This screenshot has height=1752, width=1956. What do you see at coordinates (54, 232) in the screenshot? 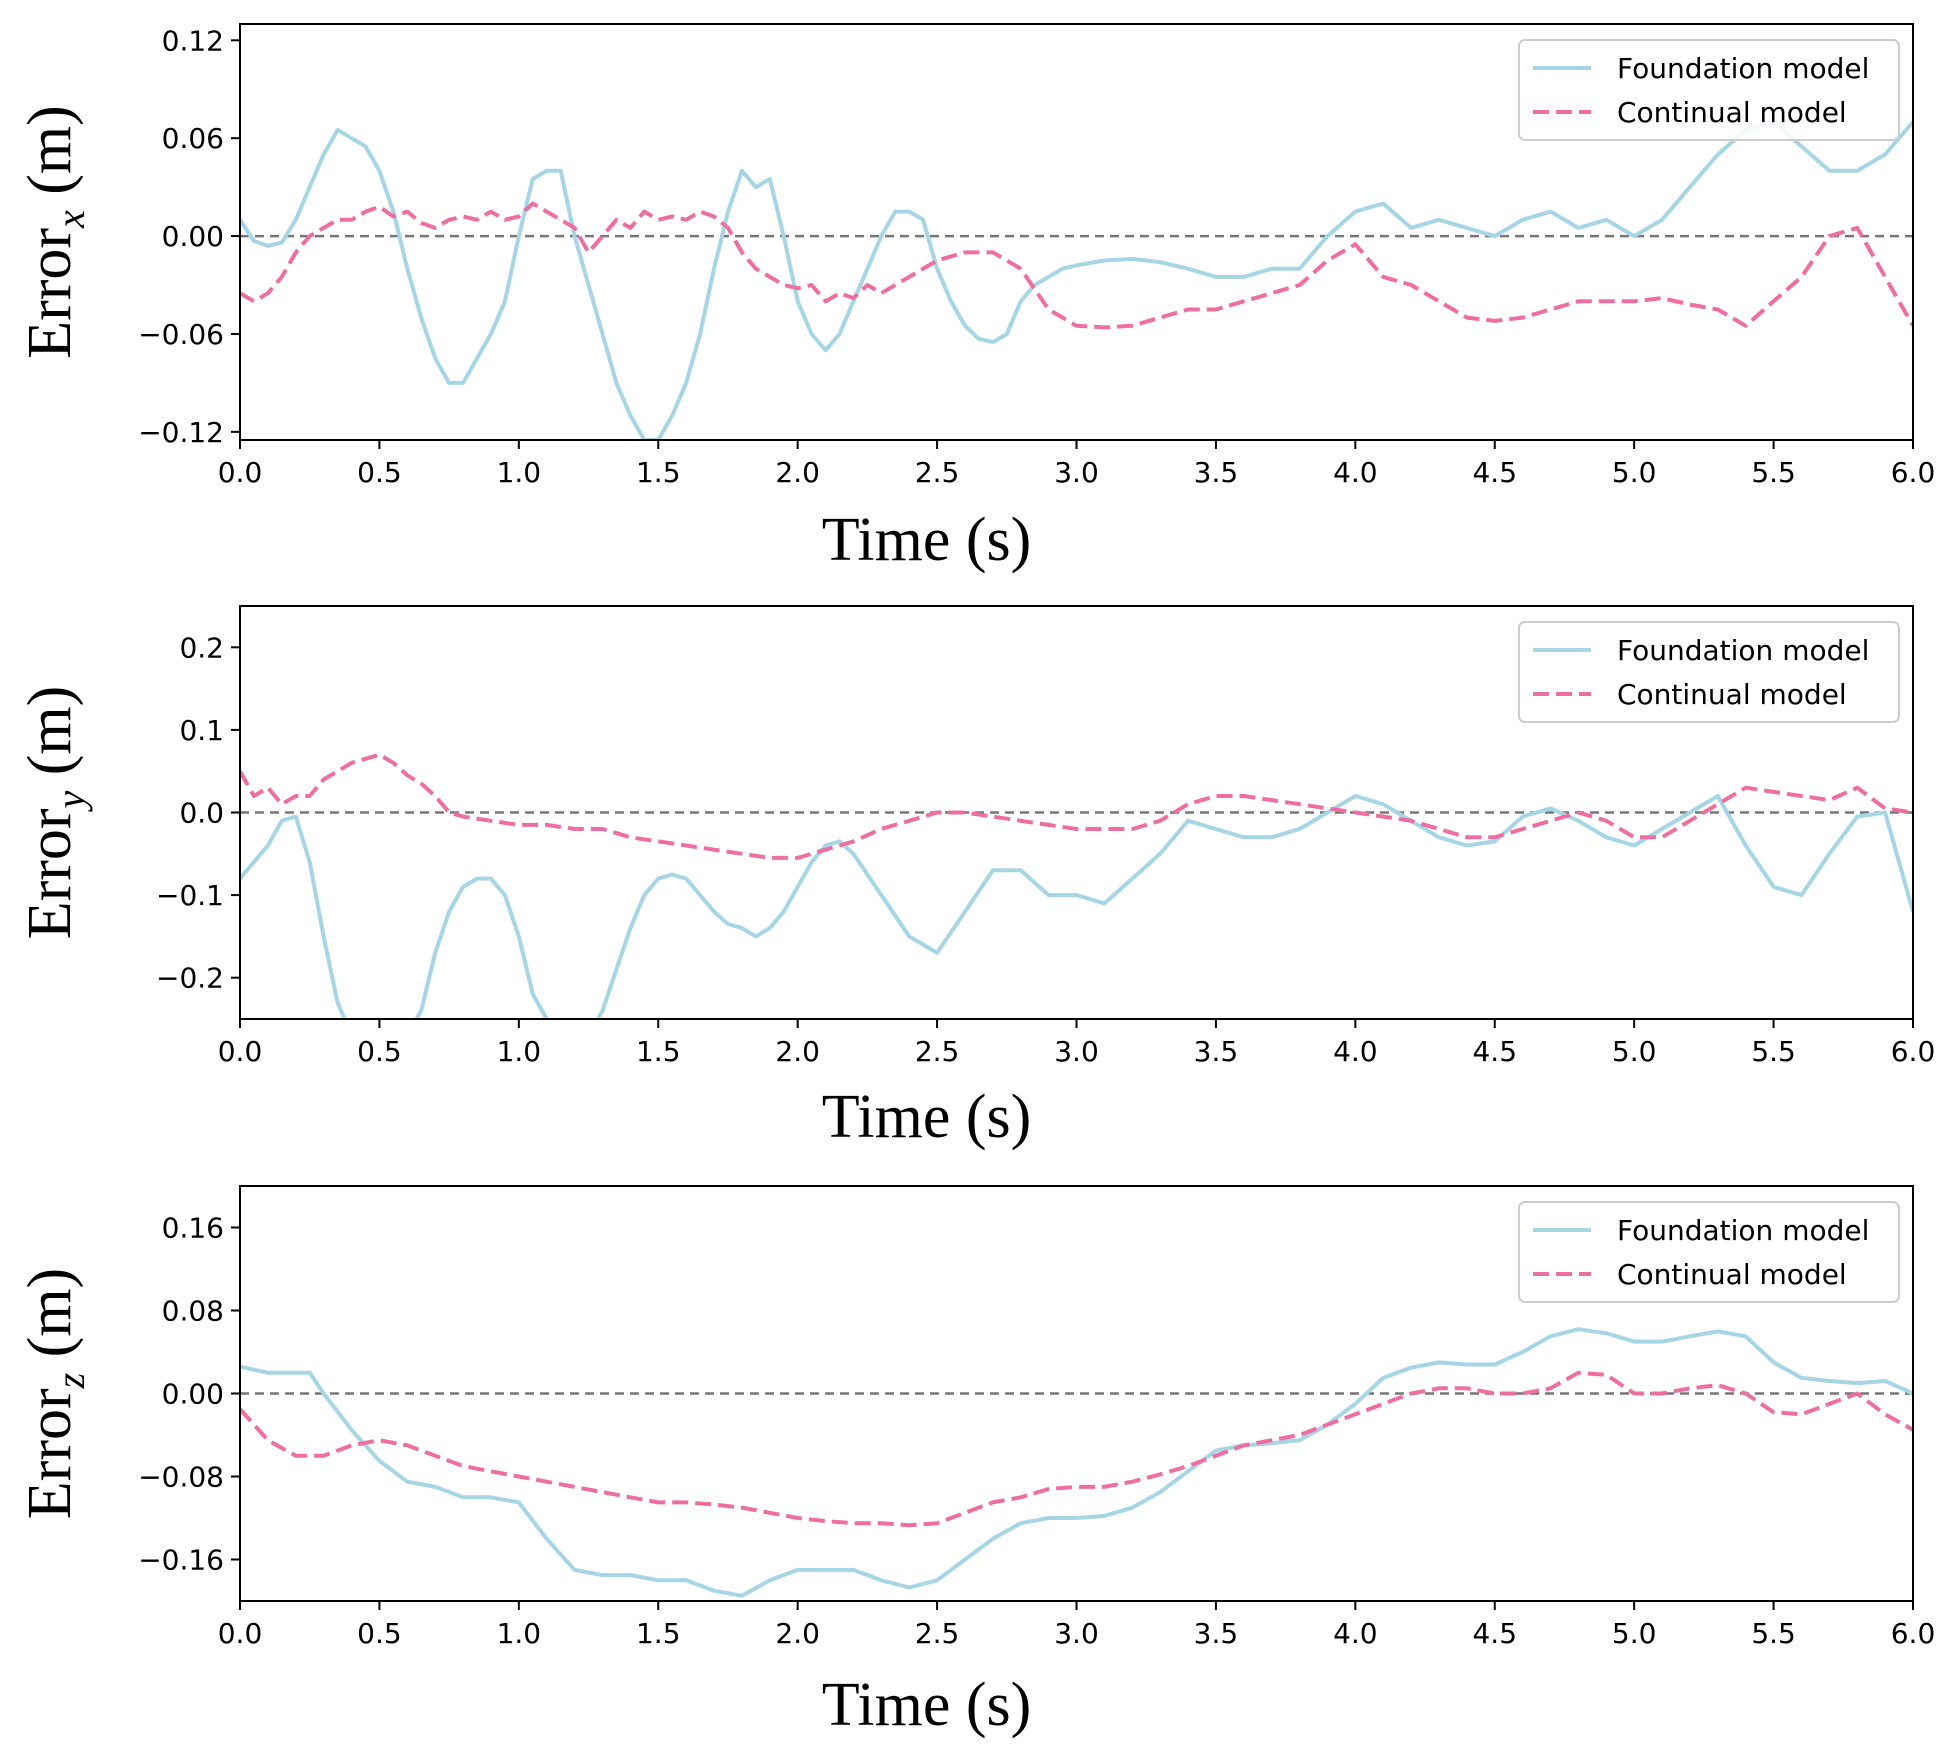
I see `y-axis-title: Errorx (m)` at bounding box center [54, 232].